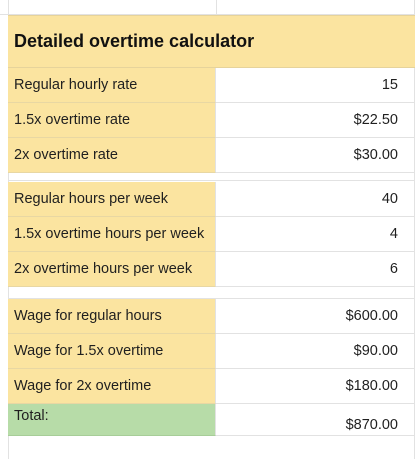  What do you see at coordinates (315, 234) in the screenshot?
I see `row-value: 4` at bounding box center [315, 234].